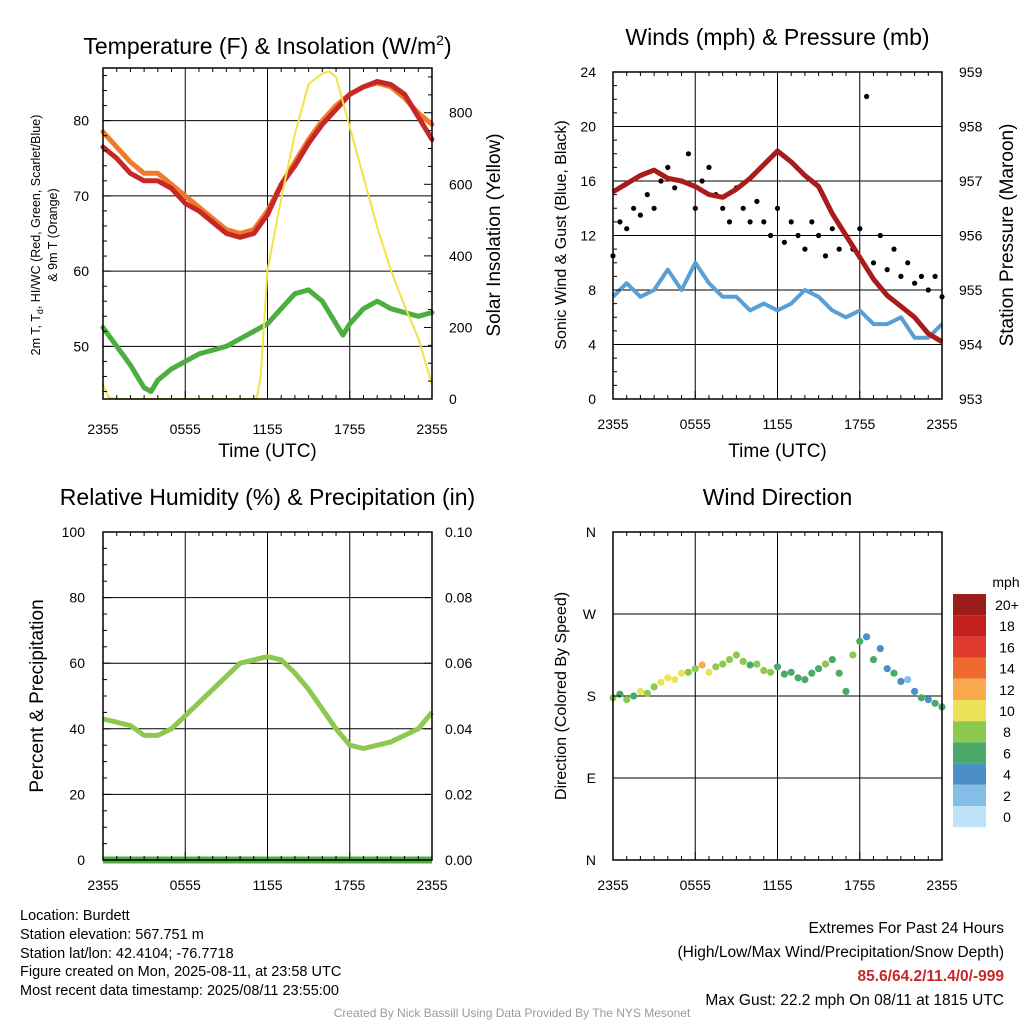 Image resolution: width=1024 pixels, height=1024 pixels. I want to click on y-axis-label-part: , HI/WC (Red, Green, Scarlet/Blue), so click(36, 212).